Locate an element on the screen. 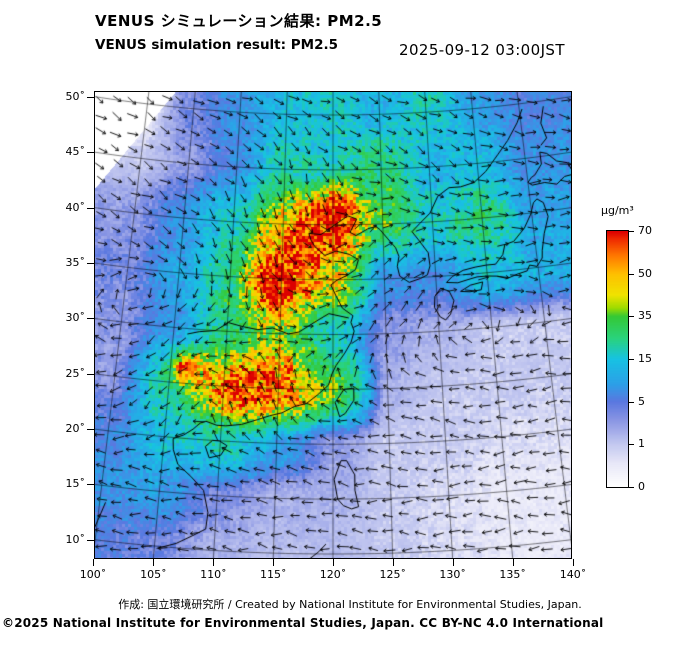  lat-tick-label: 15˚ is located at coordinates (75, 484).